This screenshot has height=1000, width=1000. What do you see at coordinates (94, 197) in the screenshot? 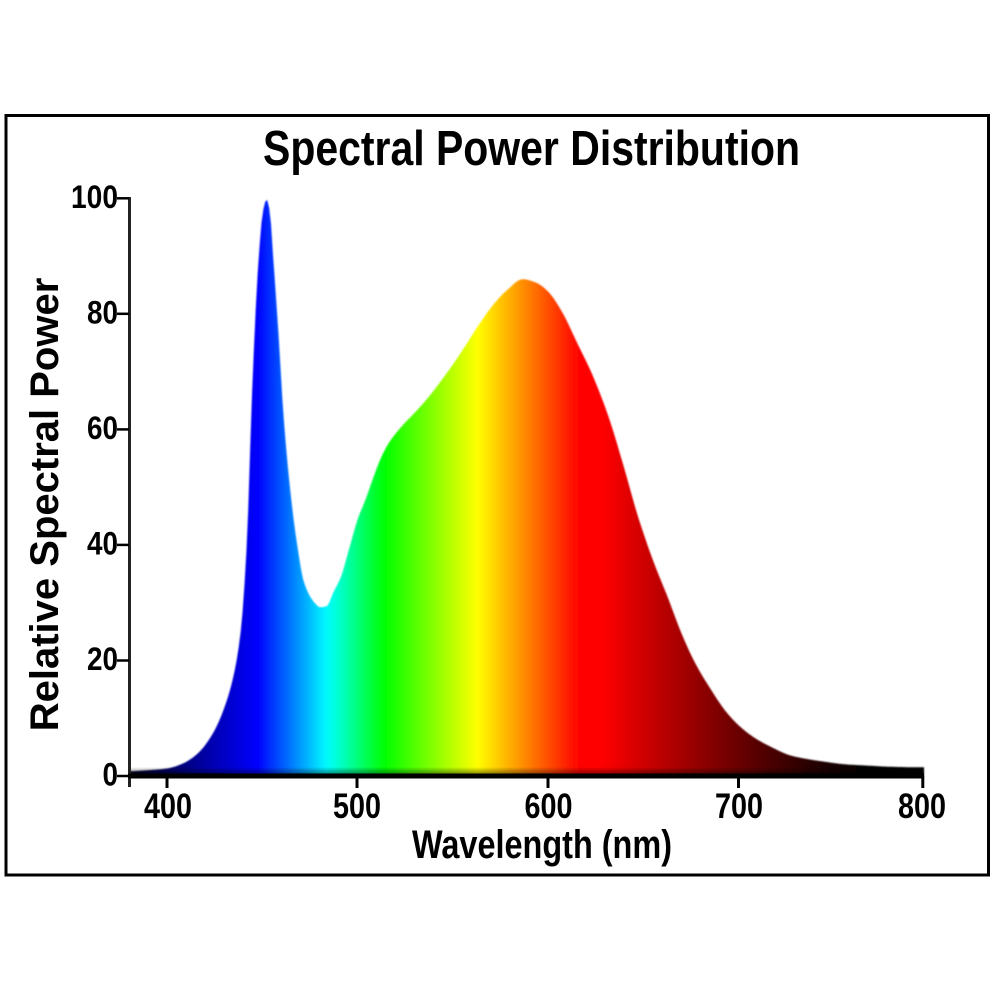
I see `svg-text: 100` at bounding box center [94, 197].